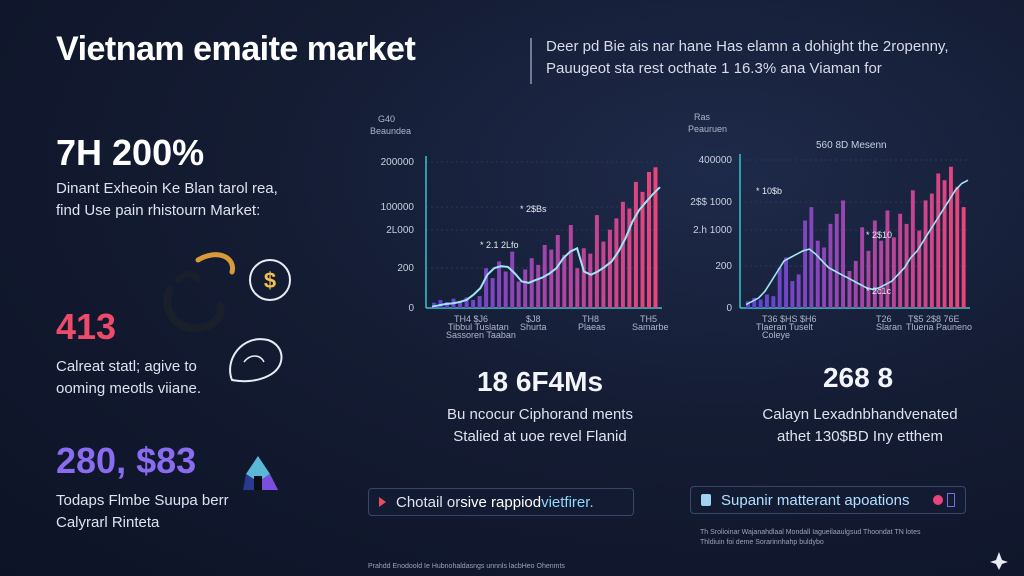 This screenshot has height=576, width=1024. What do you see at coordinates (769, 191) in the screenshot?
I see `right-annotation-1: * 10$b` at bounding box center [769, 191].